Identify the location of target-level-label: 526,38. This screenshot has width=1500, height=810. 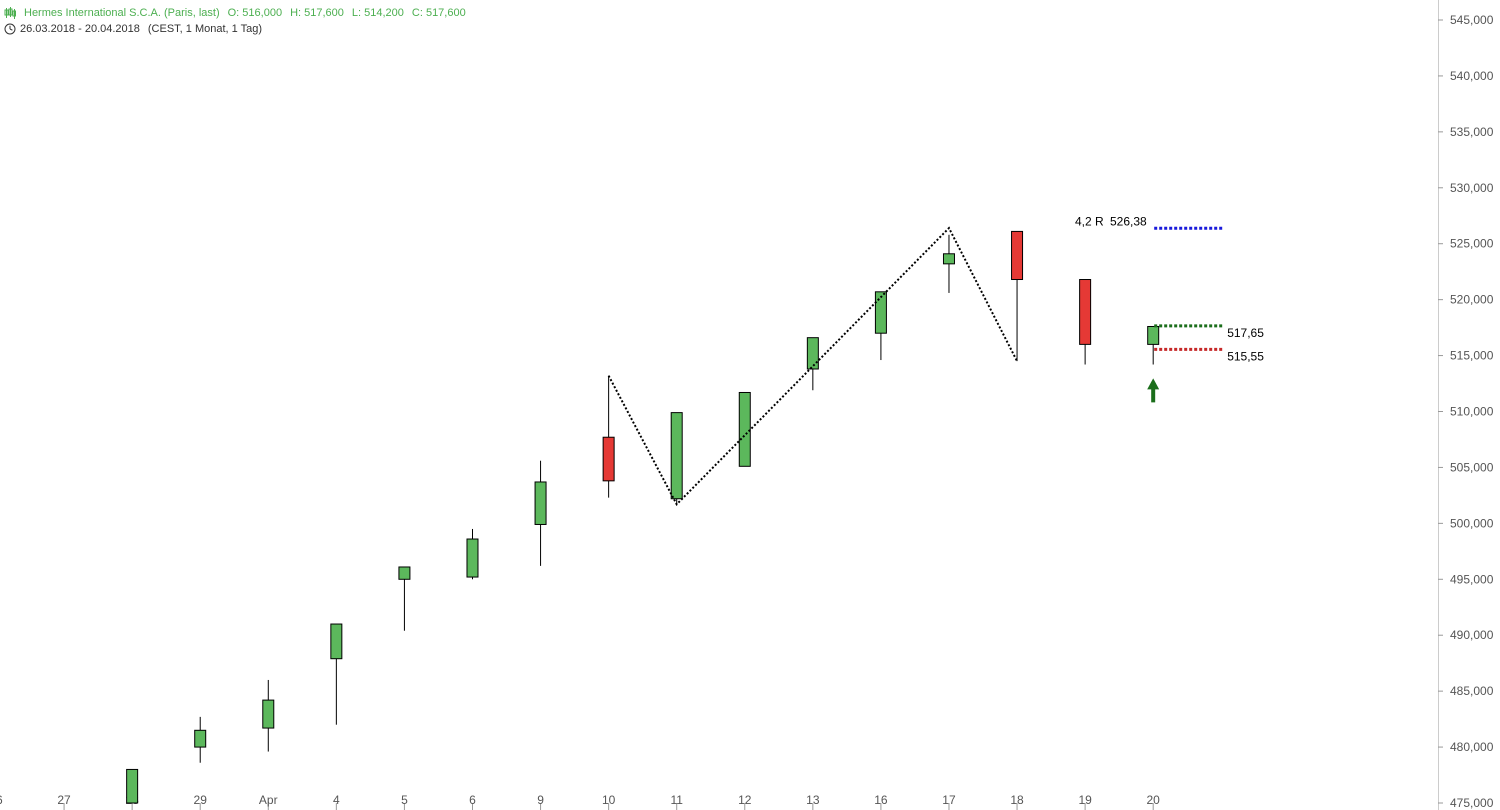
(1128, 221).